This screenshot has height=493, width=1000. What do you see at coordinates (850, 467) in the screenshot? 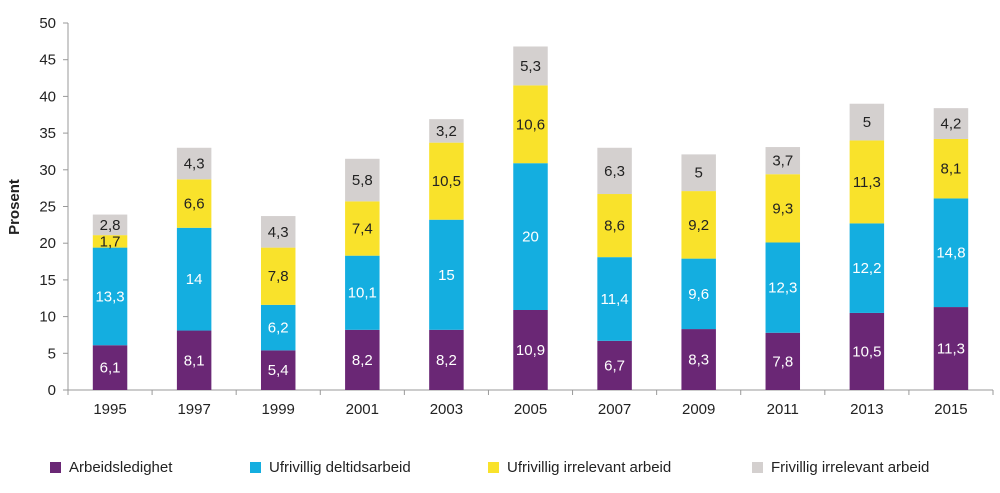
I see `legend-label: Frivillig irrelevant arbeid` at bounding box center [850, 467].